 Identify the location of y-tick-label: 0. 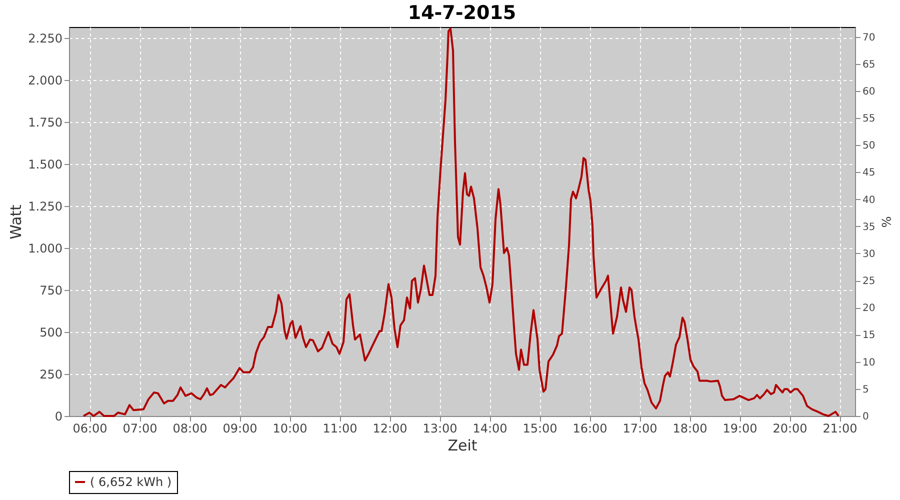
(58, 417).